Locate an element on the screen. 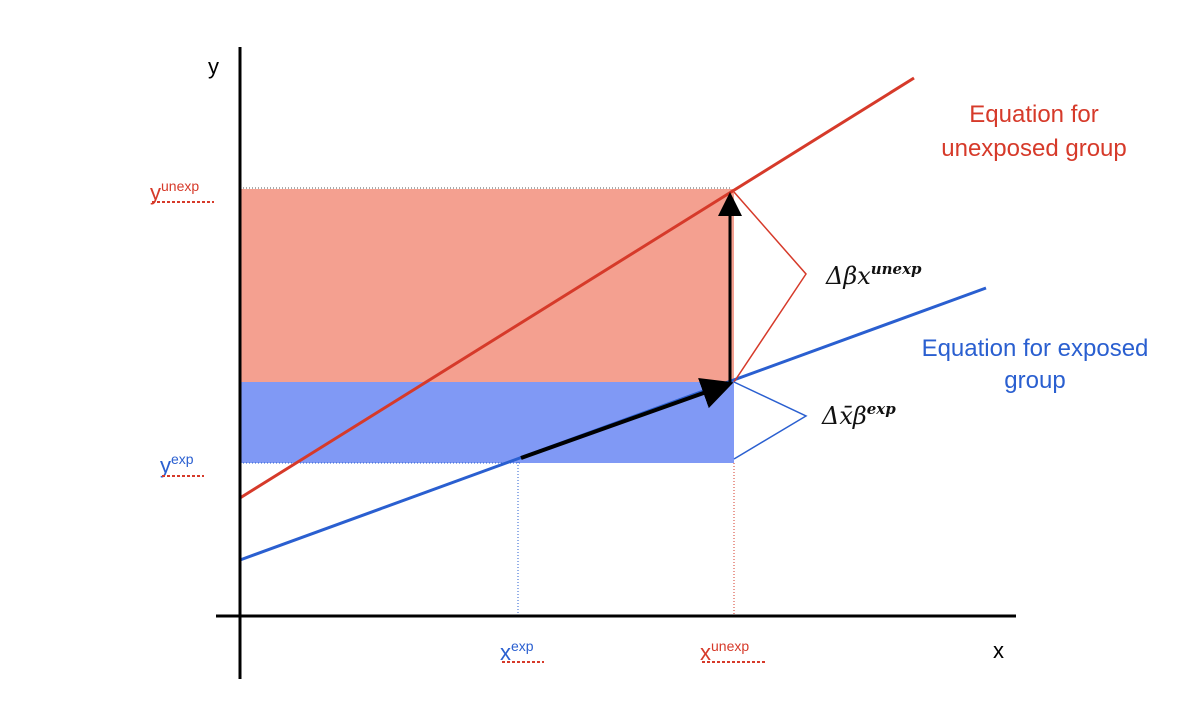 The image size is (1202, 718). unexposed-equation-label-line2: unexposed group is located at coordinates (1033, 148).